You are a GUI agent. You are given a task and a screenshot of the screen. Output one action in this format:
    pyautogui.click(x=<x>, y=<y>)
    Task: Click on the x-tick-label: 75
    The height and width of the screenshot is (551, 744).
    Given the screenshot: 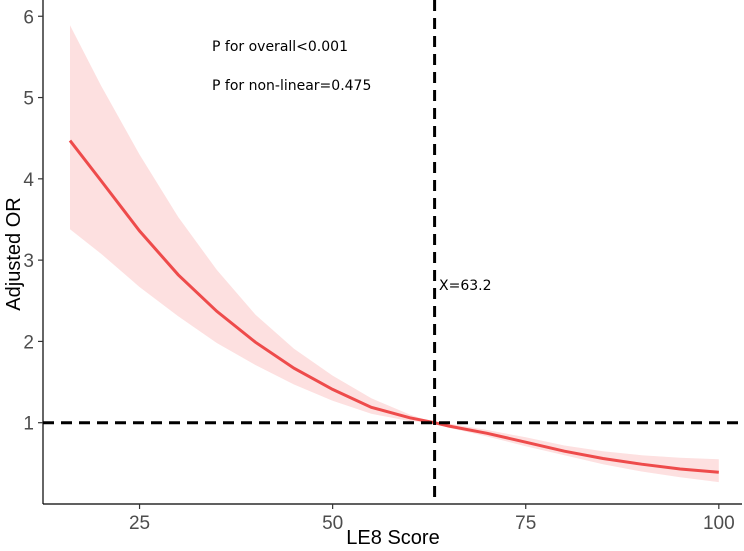 What is the action you would take?
    pyautogui.click(x=525, y=523)
    